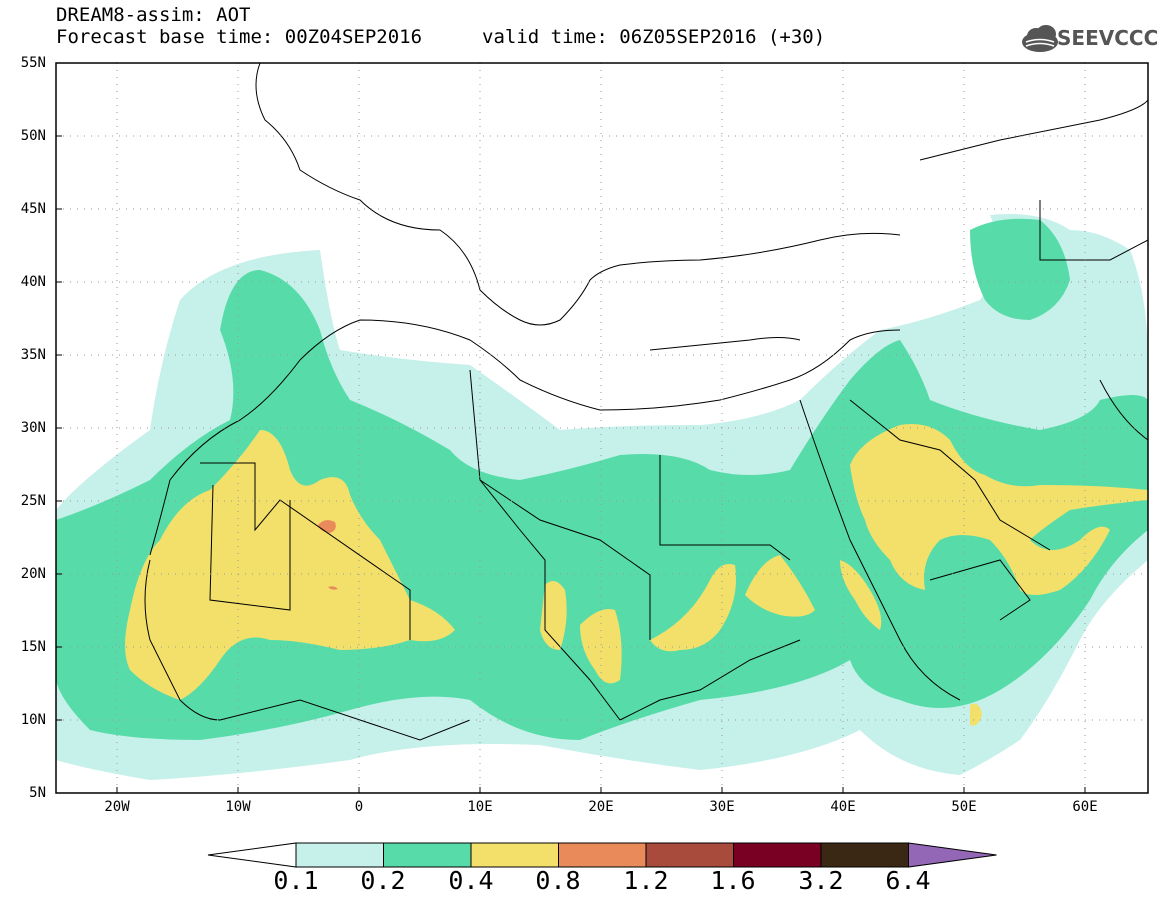 The height and width of the screenshot is (905, 1165). Describe the element at coordinates (558, 880) in the screenshot. I see `colorbar-label: 0.8` at that location.